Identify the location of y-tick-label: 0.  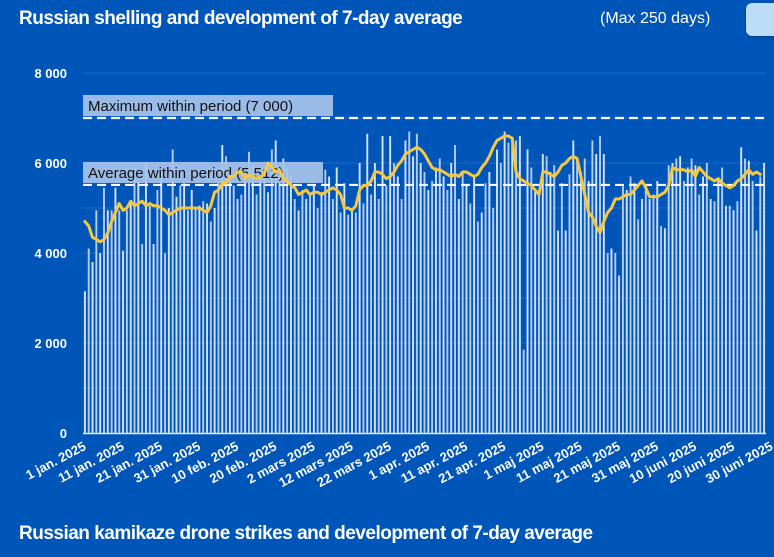
(63, 433).